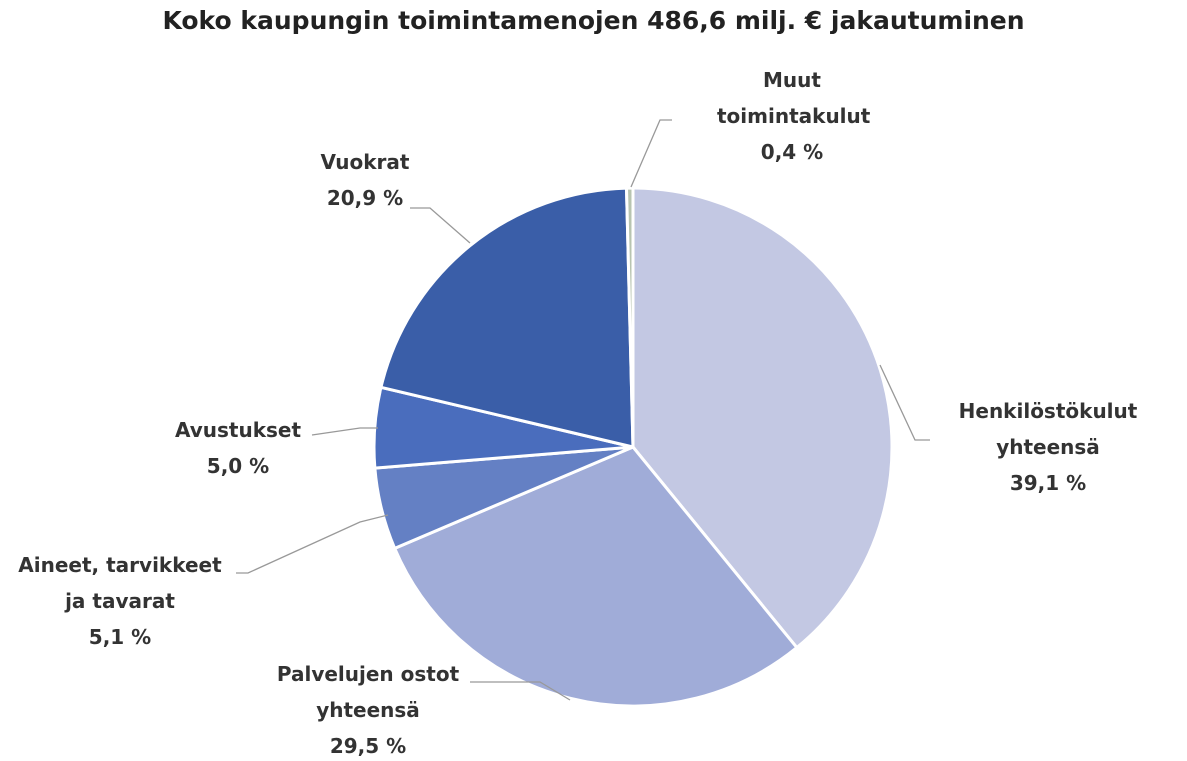 This screenshot has height=761, width=1187. I want to click on value-label: 39,1 %, so click(1048, 483).